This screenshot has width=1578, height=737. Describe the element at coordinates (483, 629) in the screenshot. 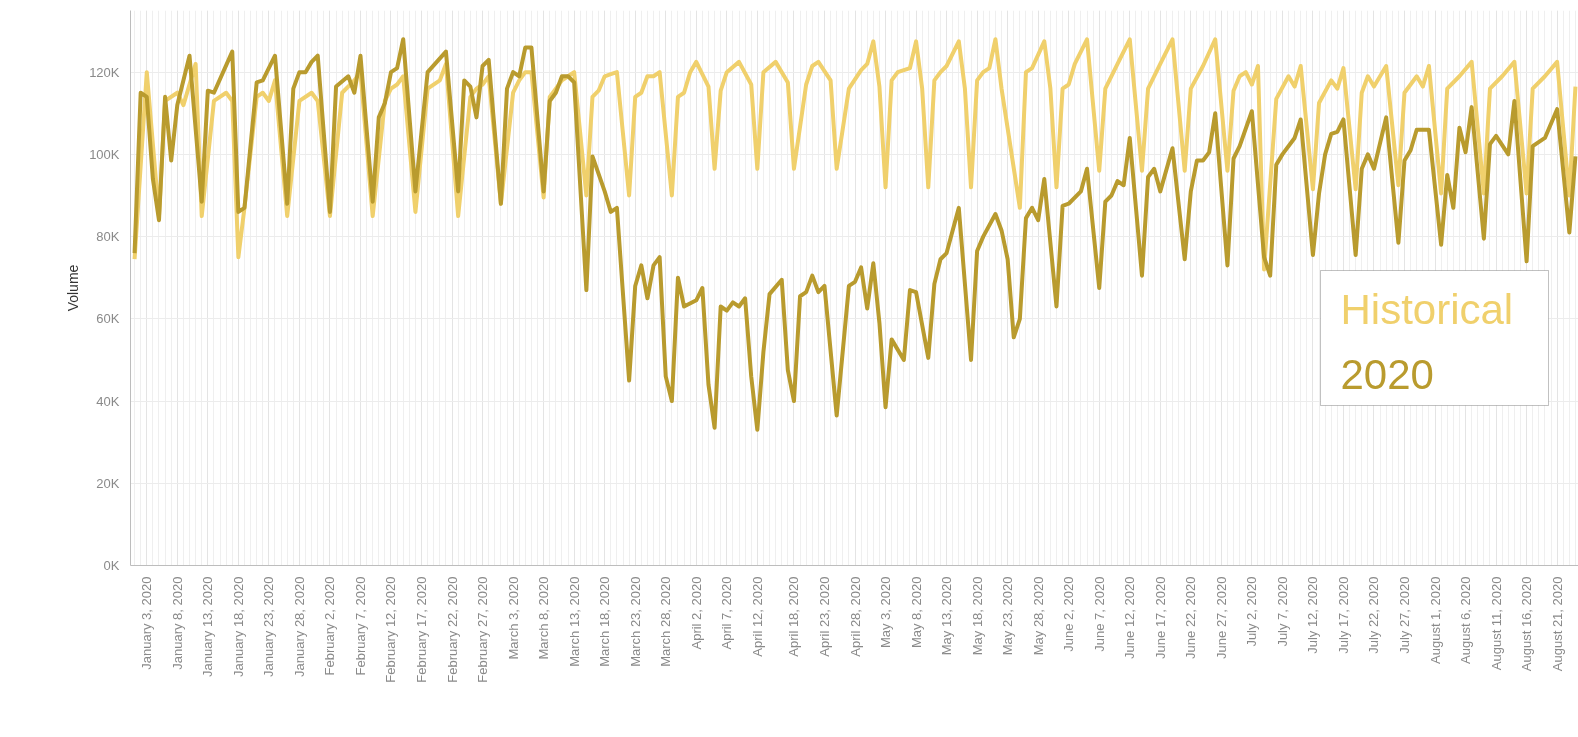

I see `x-tick-label: February 27, 2020` at that location.